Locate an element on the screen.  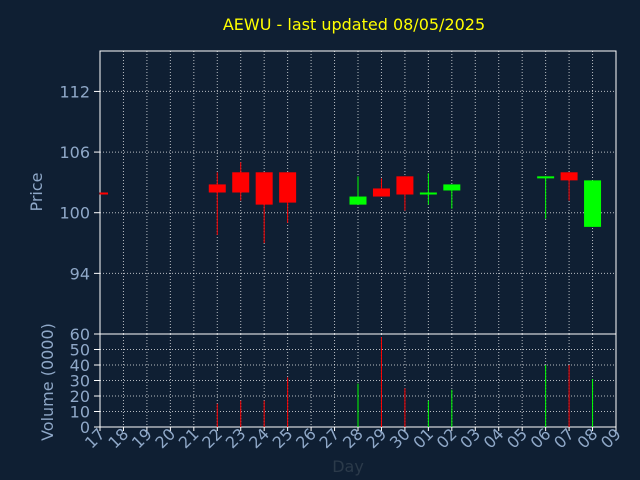
volume-tick-label: 10 is located at coordinates (80, 412).